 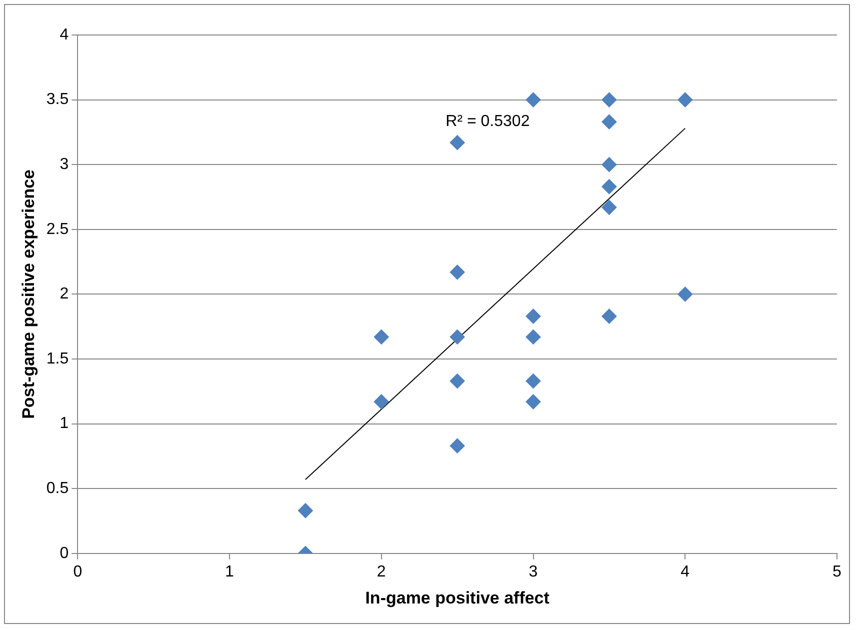 I want to click on y-tick-label: 2.5, so click(x=57, y=229).